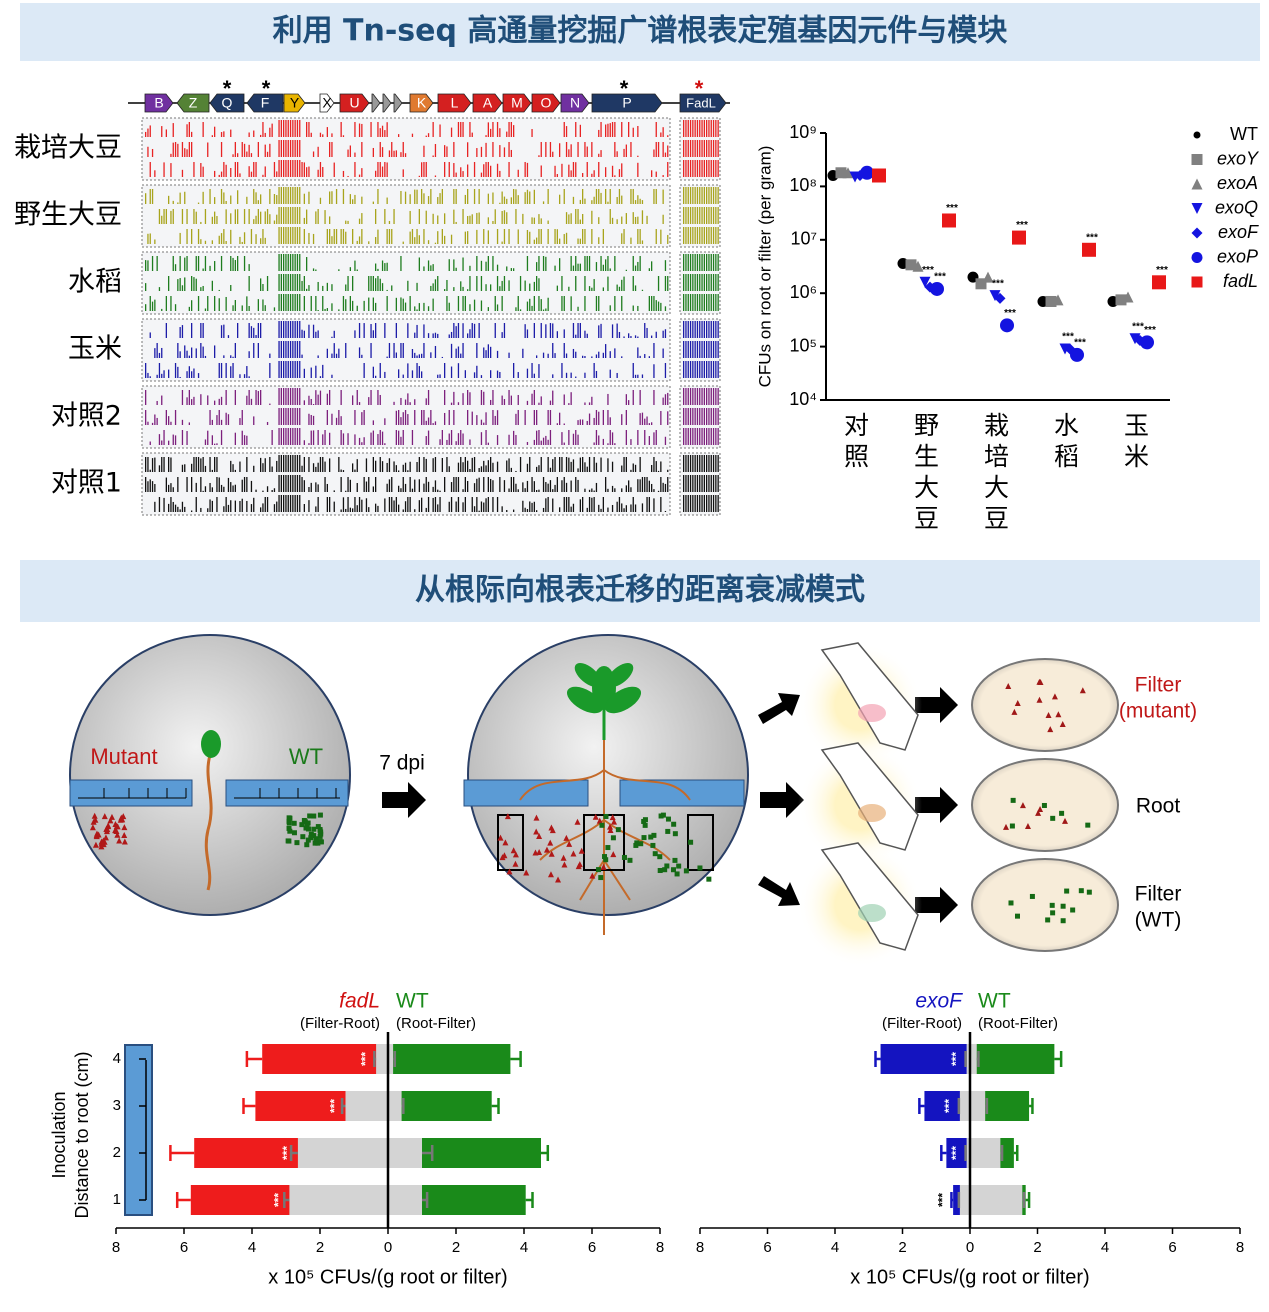 Image resolution: width=1269 pixels, height=1312 pixels. I want to click on star: *, so click(266, 88).